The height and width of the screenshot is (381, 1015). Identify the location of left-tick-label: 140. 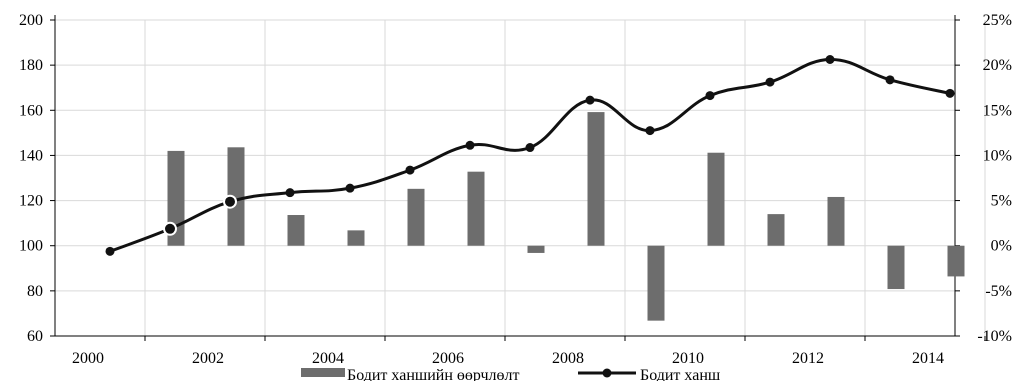
(31, 155).